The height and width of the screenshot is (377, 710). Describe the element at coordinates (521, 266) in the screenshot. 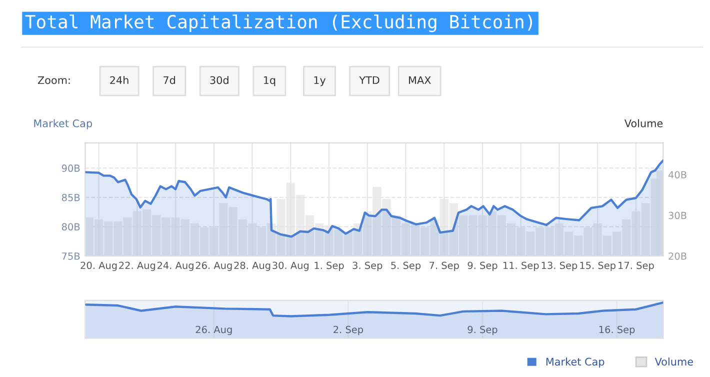

I see `x-tick-label: 11. Sep` at that location.